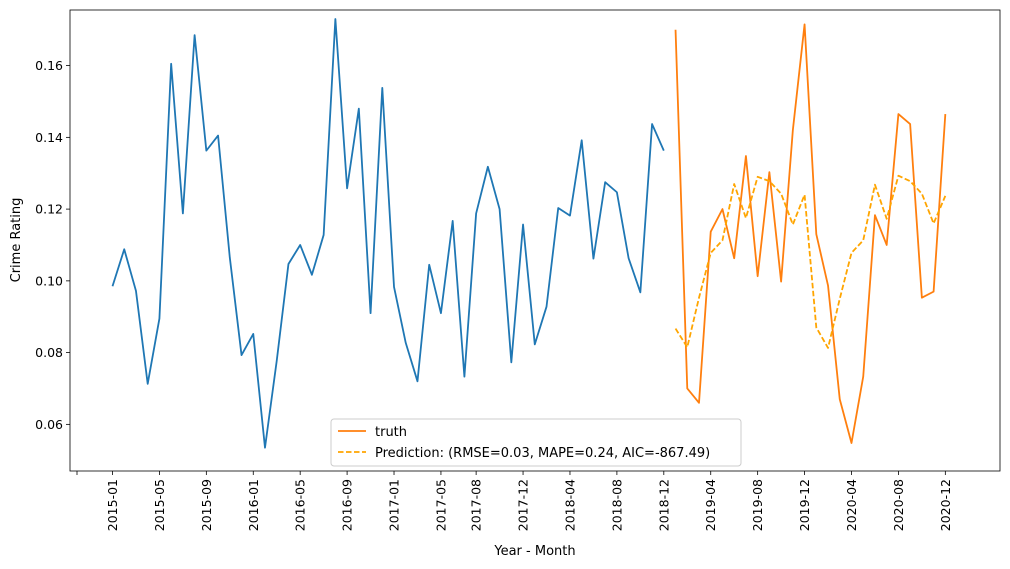  I want to click on x-tick-label: 2015-09, so click(206, 505).